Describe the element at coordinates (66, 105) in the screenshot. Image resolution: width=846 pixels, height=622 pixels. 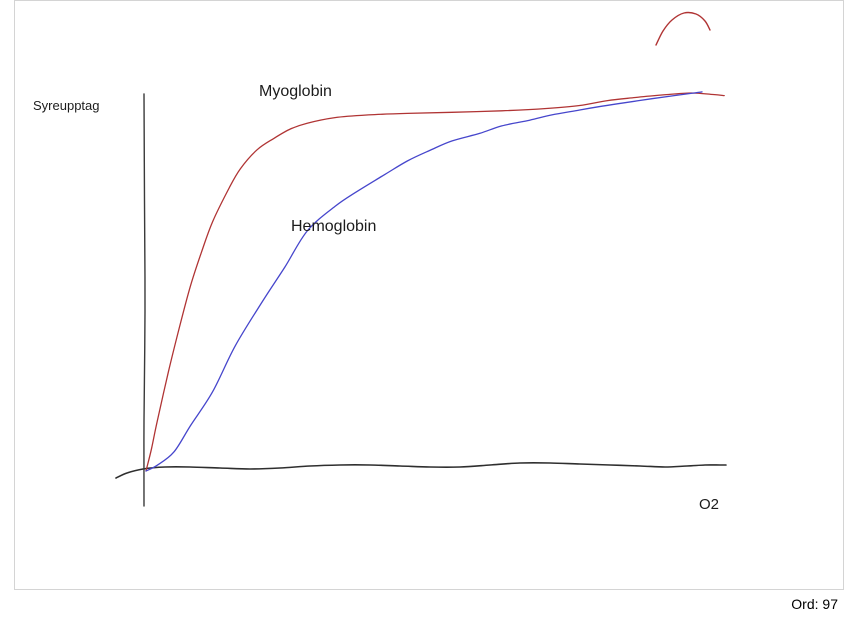
I see `y-axis-label: Syreupptag` at that location.